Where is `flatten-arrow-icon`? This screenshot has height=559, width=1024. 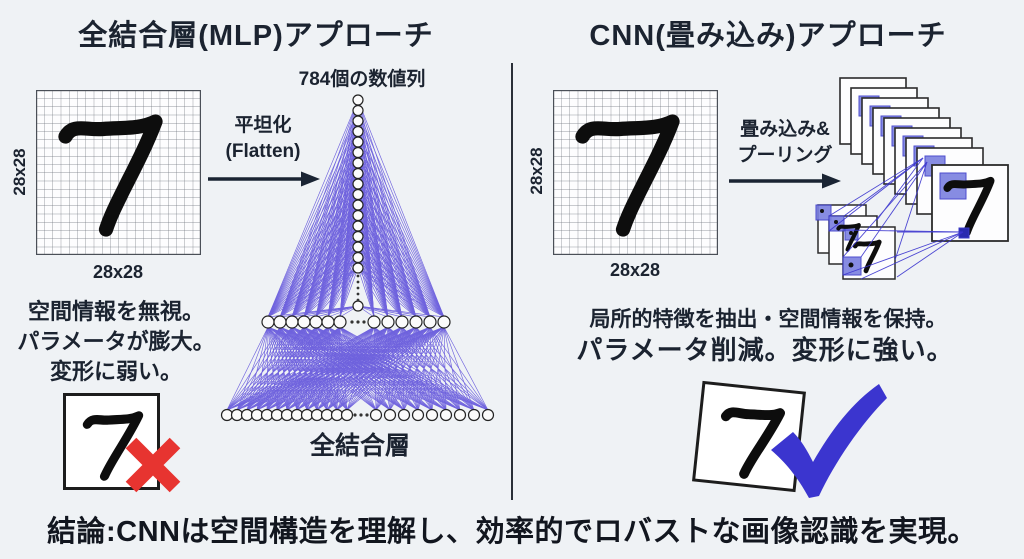 flatten-arrow-icon is located at coordinates (264, 179).